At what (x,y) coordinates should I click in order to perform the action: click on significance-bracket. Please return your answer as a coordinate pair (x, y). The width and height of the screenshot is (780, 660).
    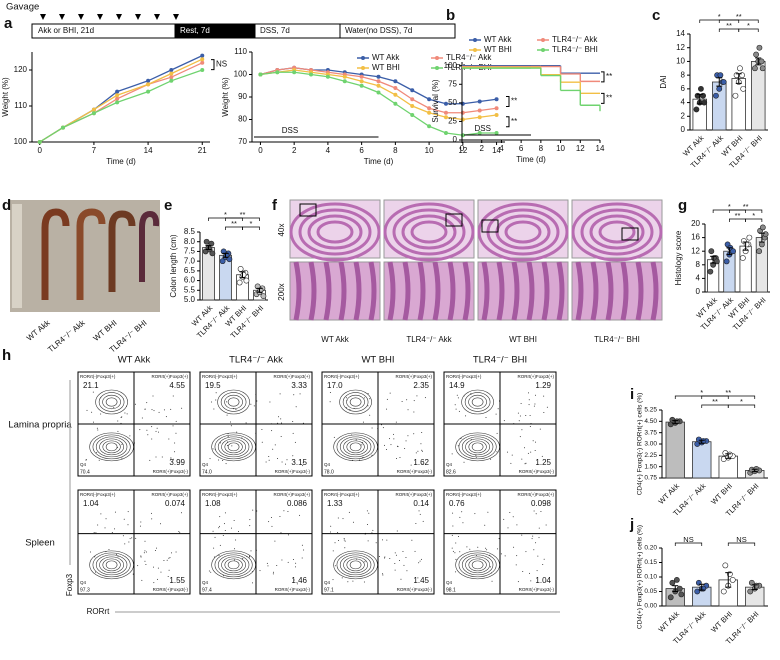
    Looking at the image, I should click on (748, 30).